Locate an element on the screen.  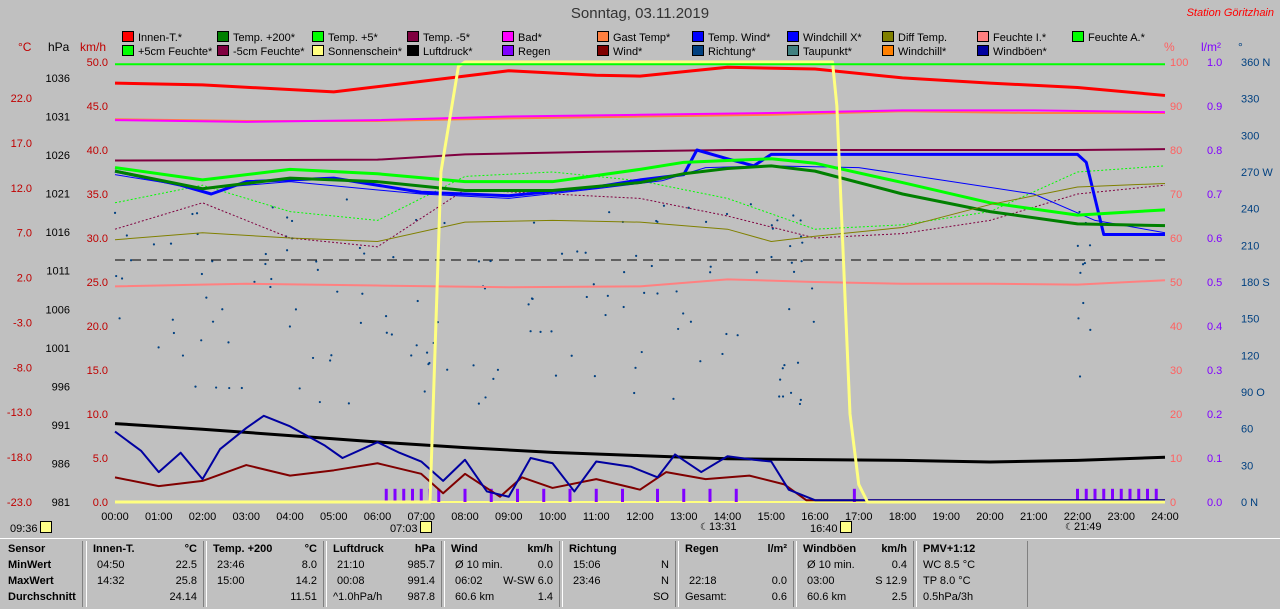
tick-hpa: 981 is located at coordinates (61, 503).